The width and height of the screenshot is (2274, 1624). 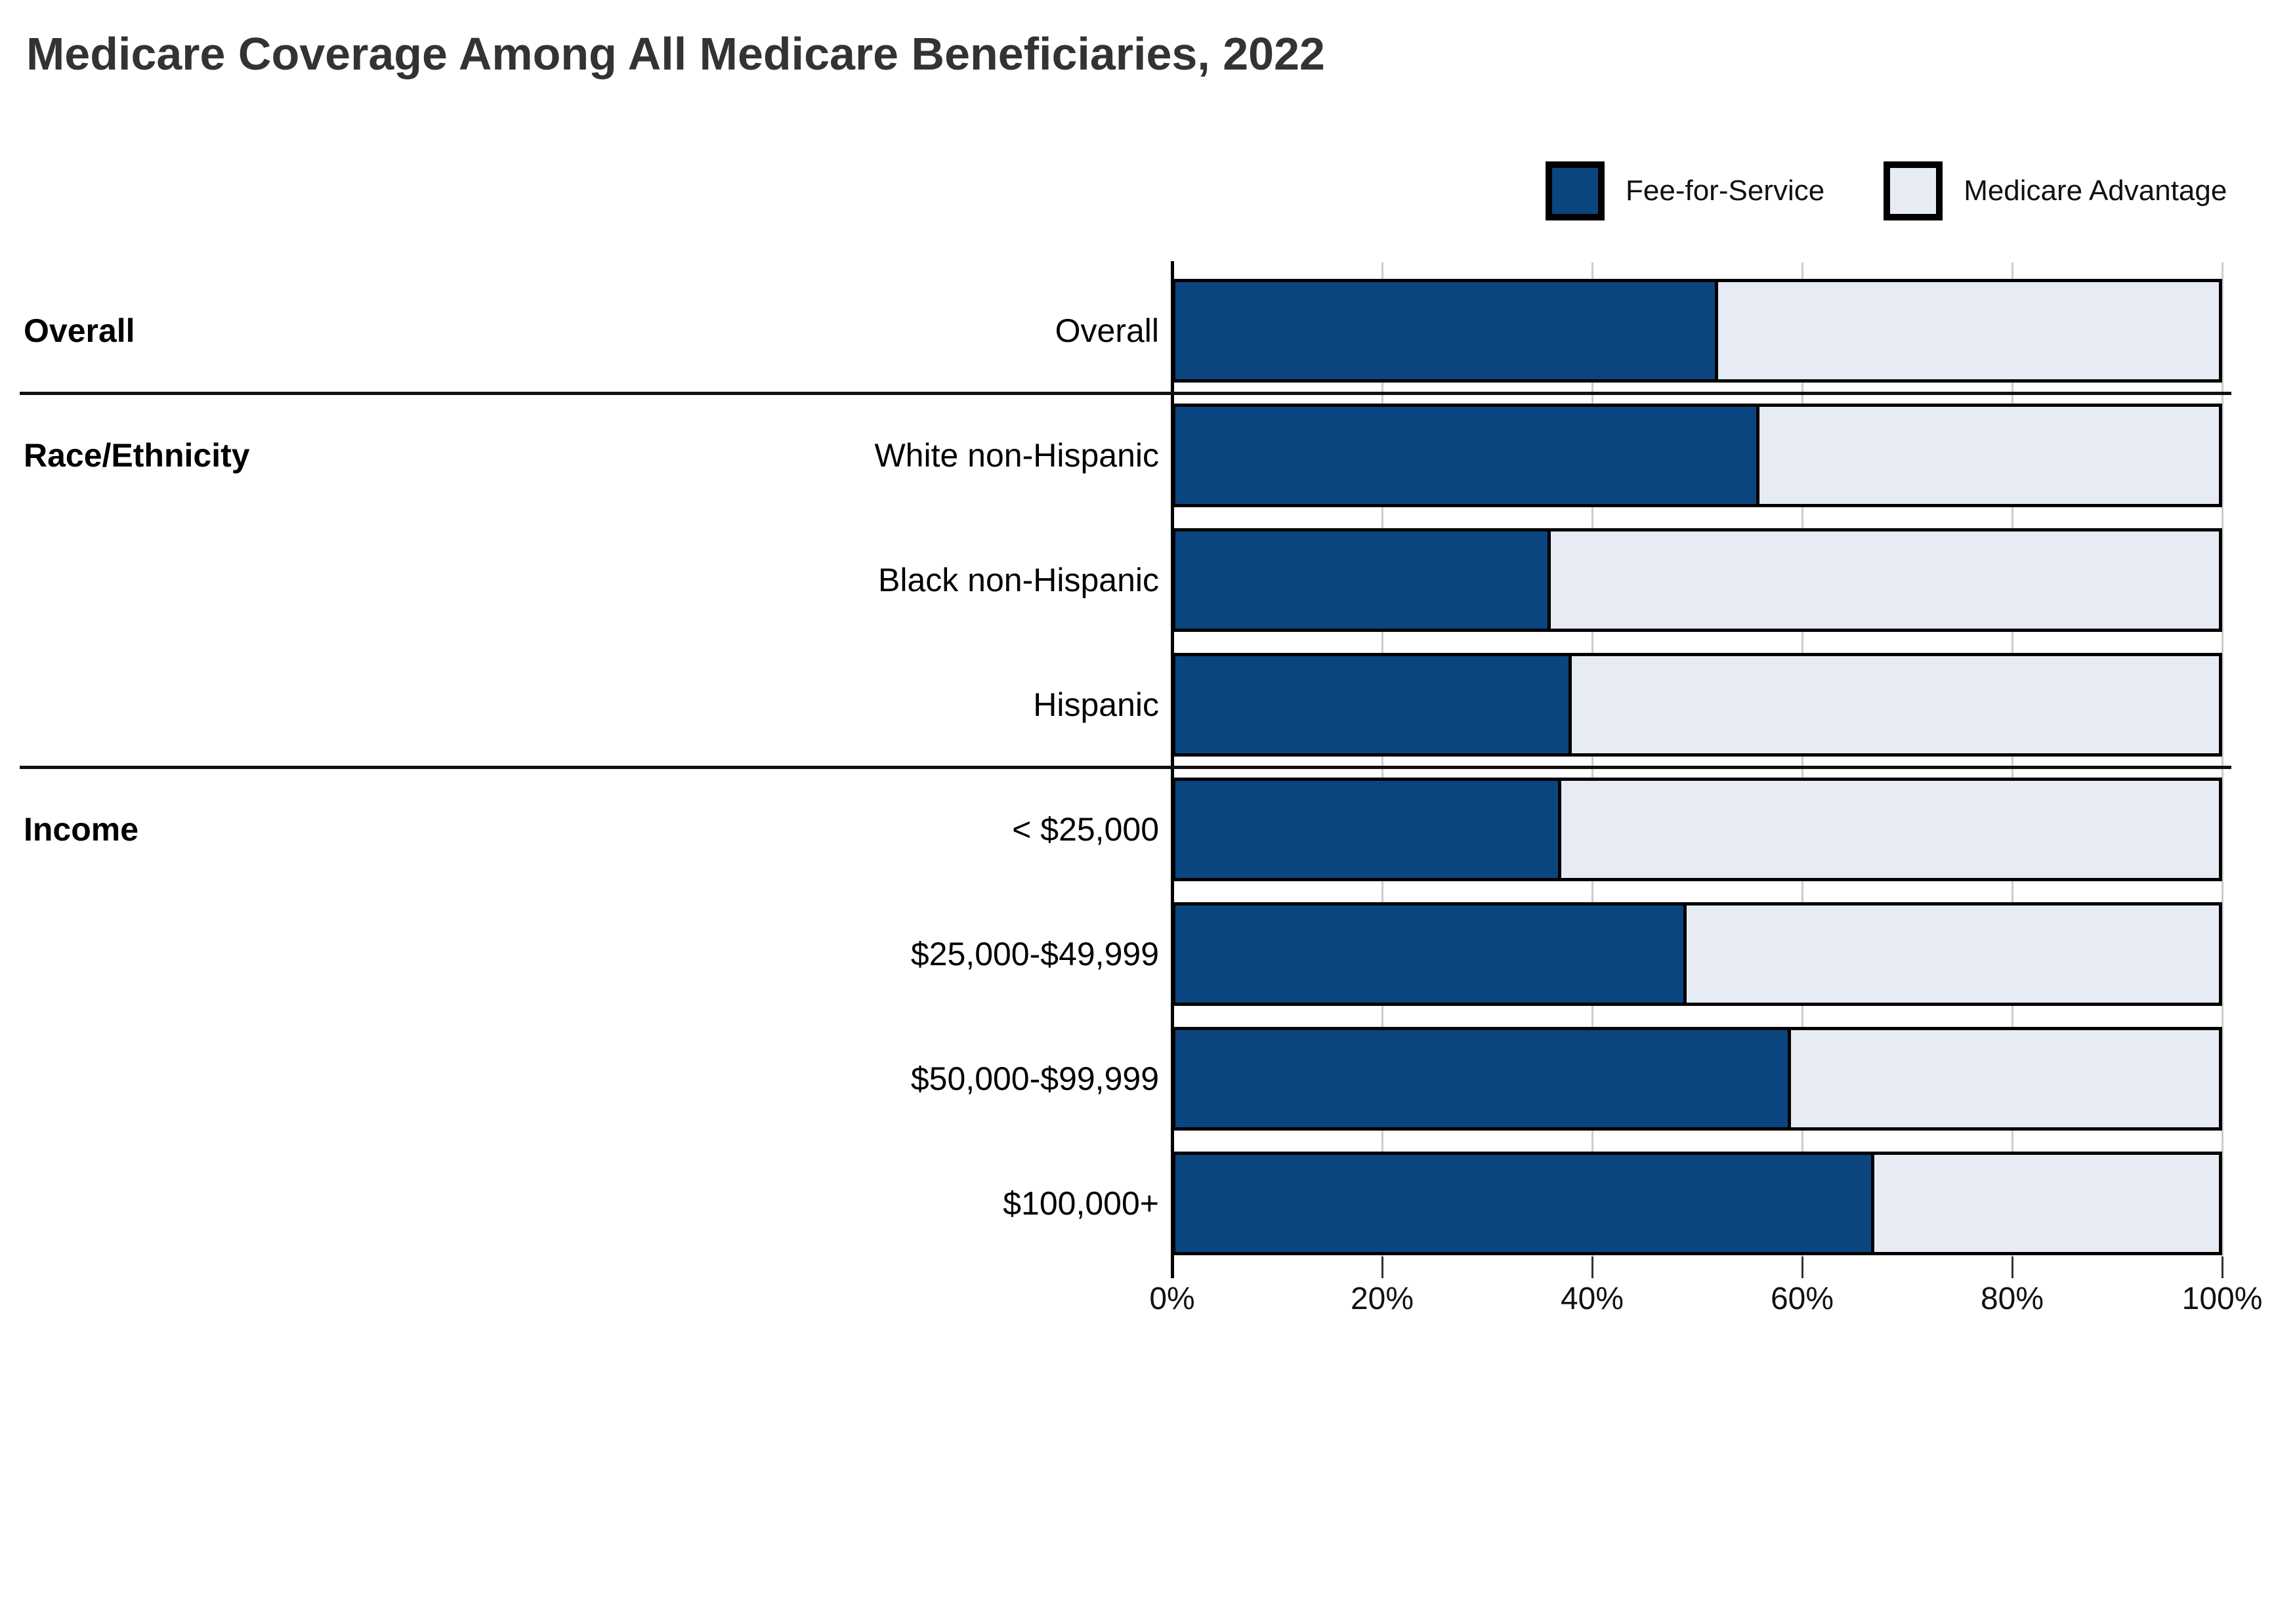 I want to click on axis-tick-label-20%: 20%, so click(x=1382, y=1298).